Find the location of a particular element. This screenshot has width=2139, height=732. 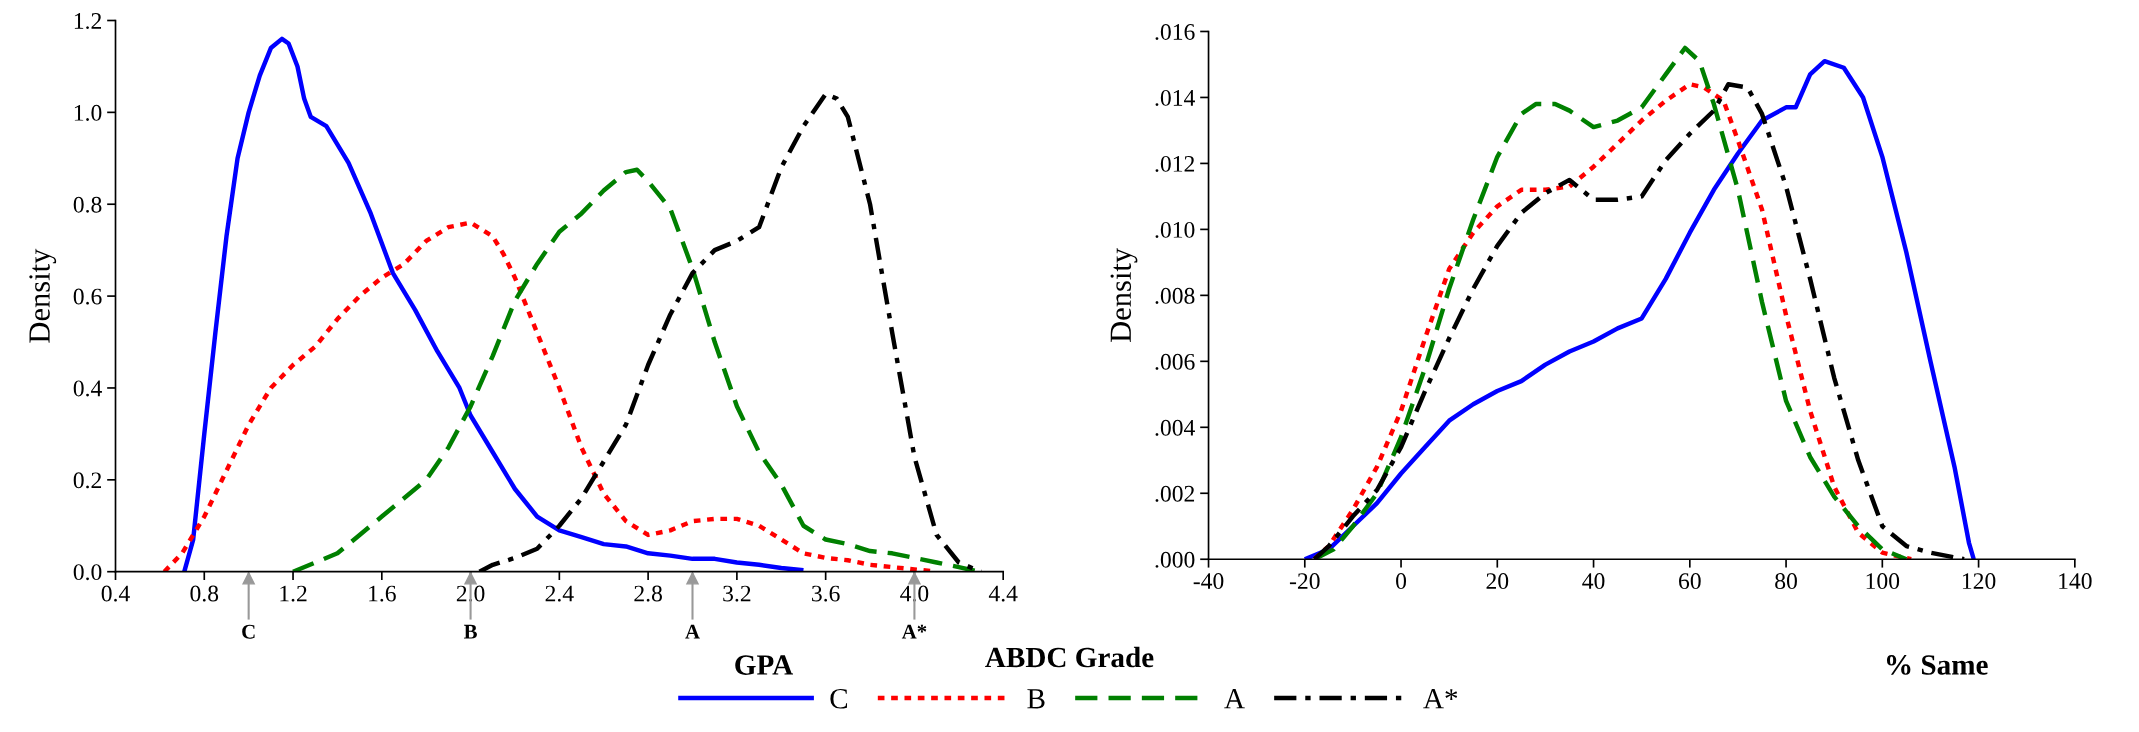

ref-line-label: B is located at coordinates (470, 631).